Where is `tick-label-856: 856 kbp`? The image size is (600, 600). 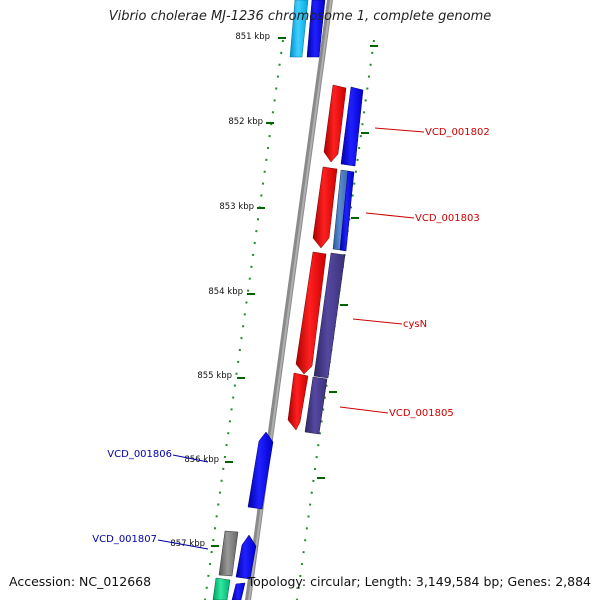 tick-label-856: 856 kbp is located at coordinates (201, 460).